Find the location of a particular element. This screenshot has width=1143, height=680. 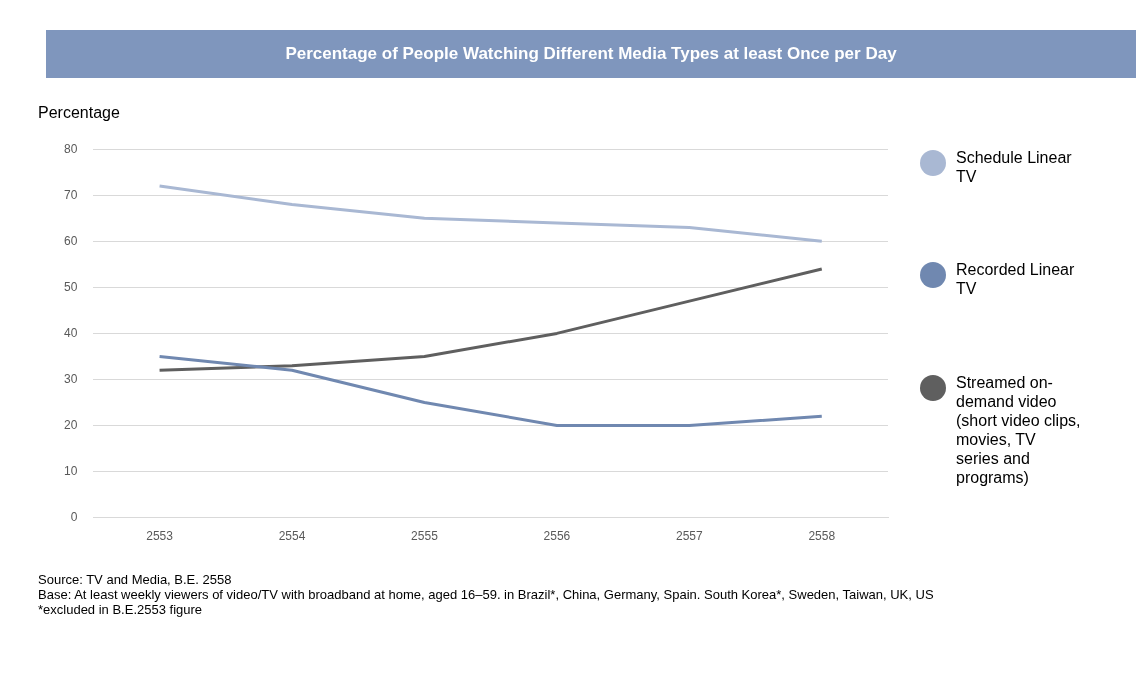

y-tick-label: 10 is located at coordinates (70, 470).